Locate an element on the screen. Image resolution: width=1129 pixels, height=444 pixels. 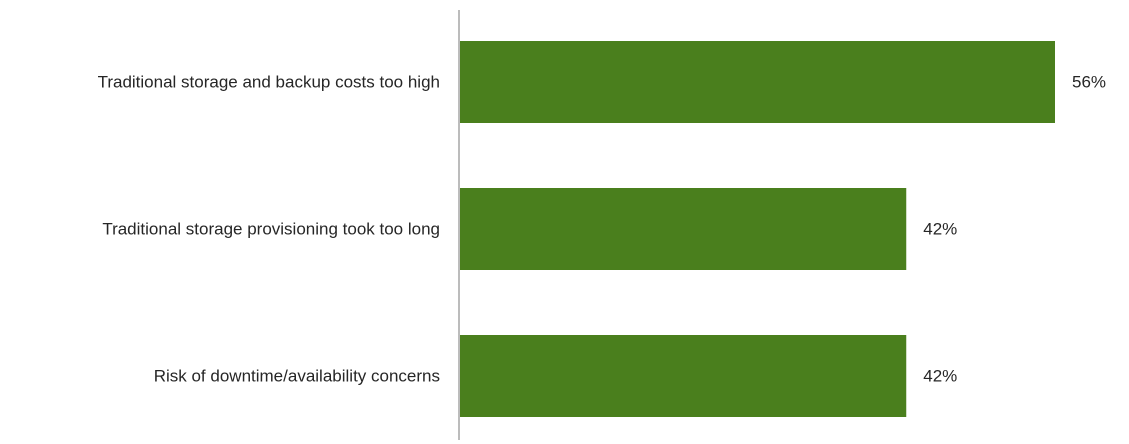
value-labels-group: 56% 42% 42% is located at coordinates (1014, 229).